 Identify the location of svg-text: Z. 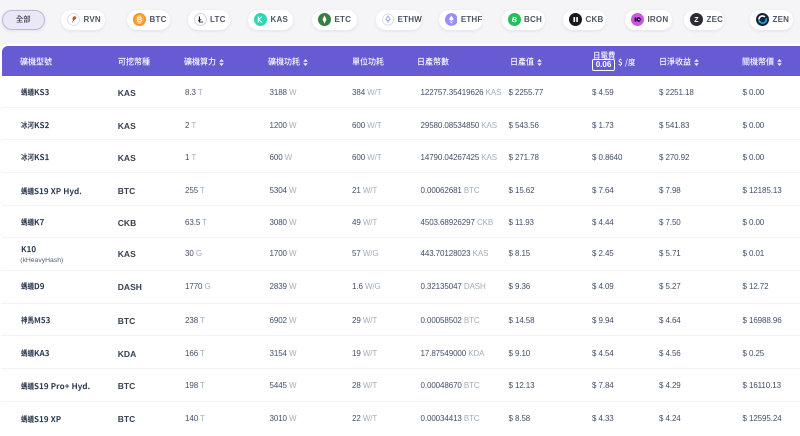
(696, 20).